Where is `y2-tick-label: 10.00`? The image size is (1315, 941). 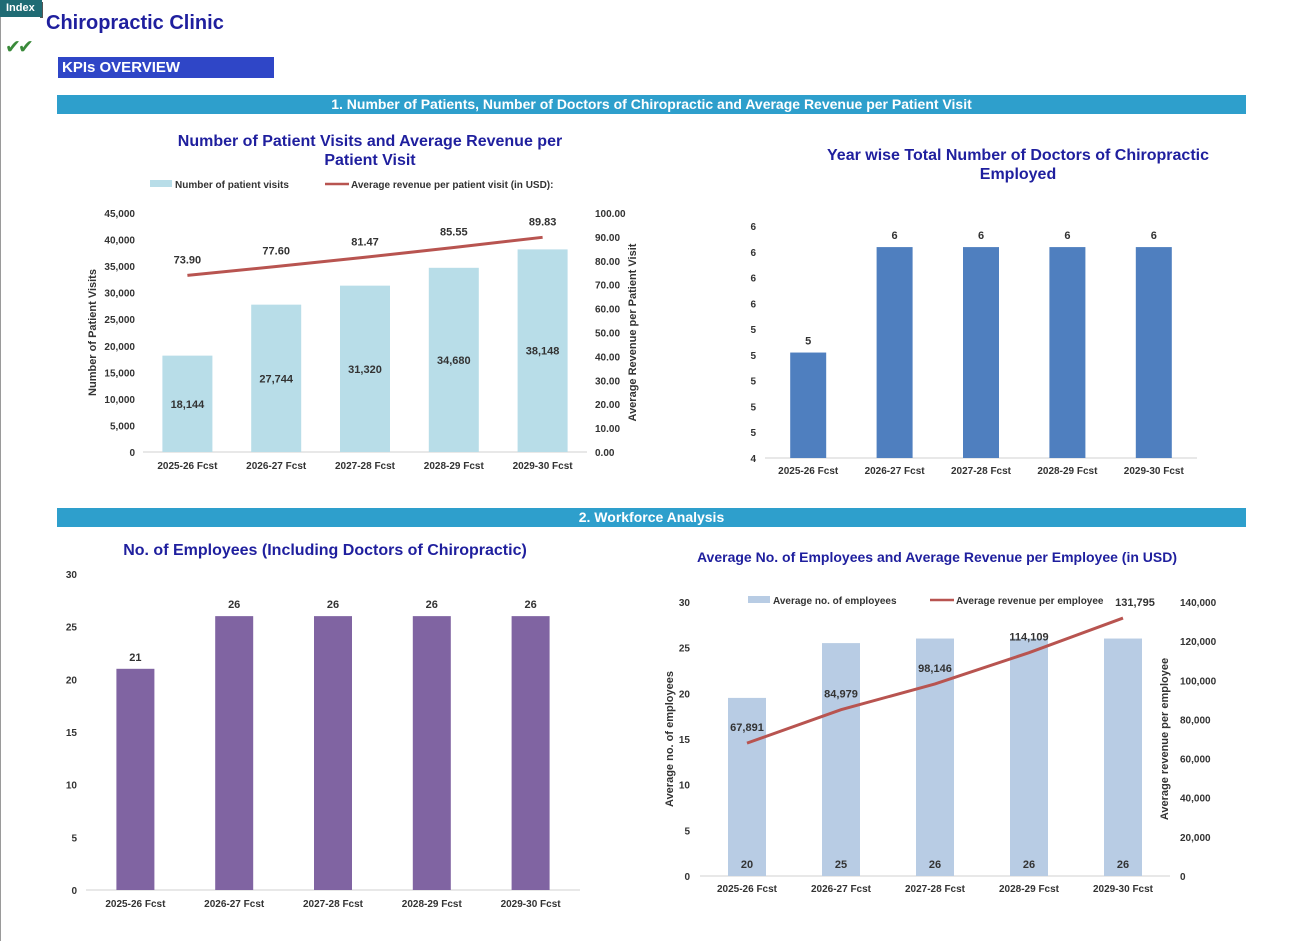
y2-tick-label: 10.00 is located at coordinates (607, 429).